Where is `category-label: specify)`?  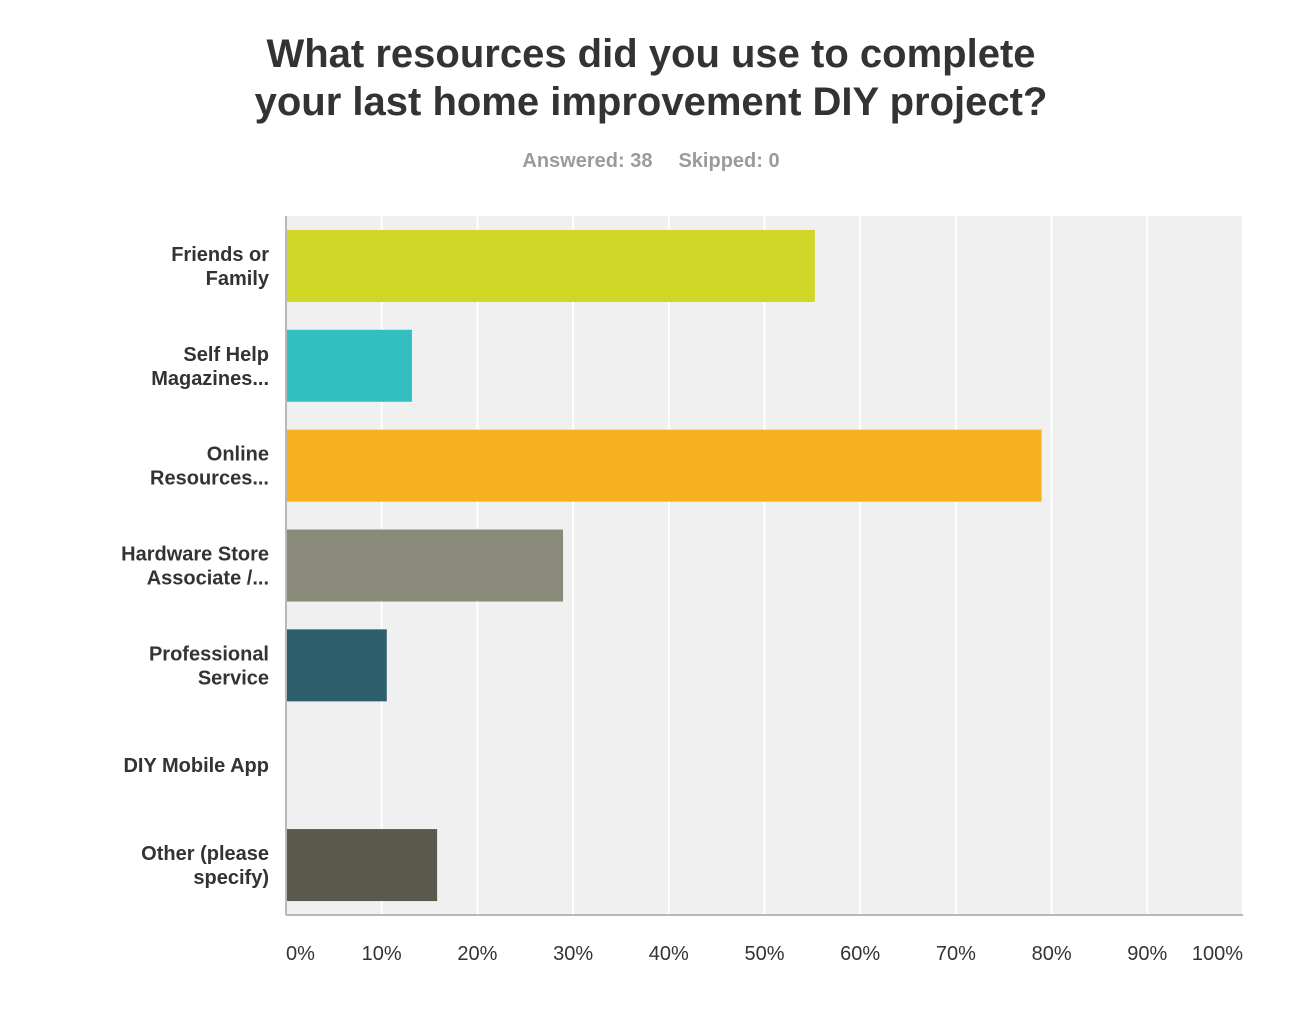 category-label: specify) is located at coordinates (231, 878).